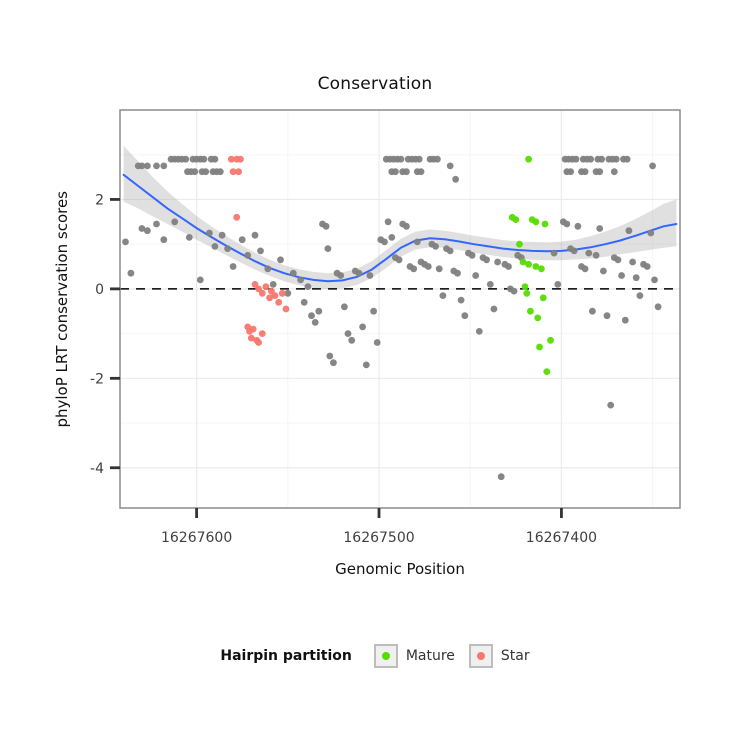 This screenshot has height=750, width=750. I want to click on legend-key-star, so click(480, 656).